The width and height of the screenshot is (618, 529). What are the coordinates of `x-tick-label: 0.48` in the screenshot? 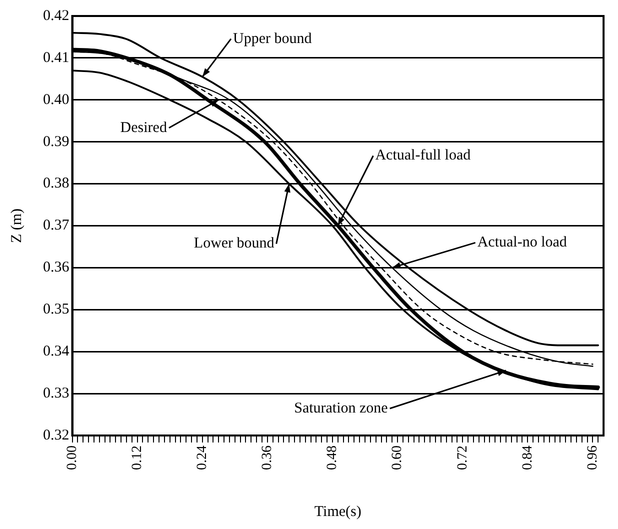 It's located at (332, 458).